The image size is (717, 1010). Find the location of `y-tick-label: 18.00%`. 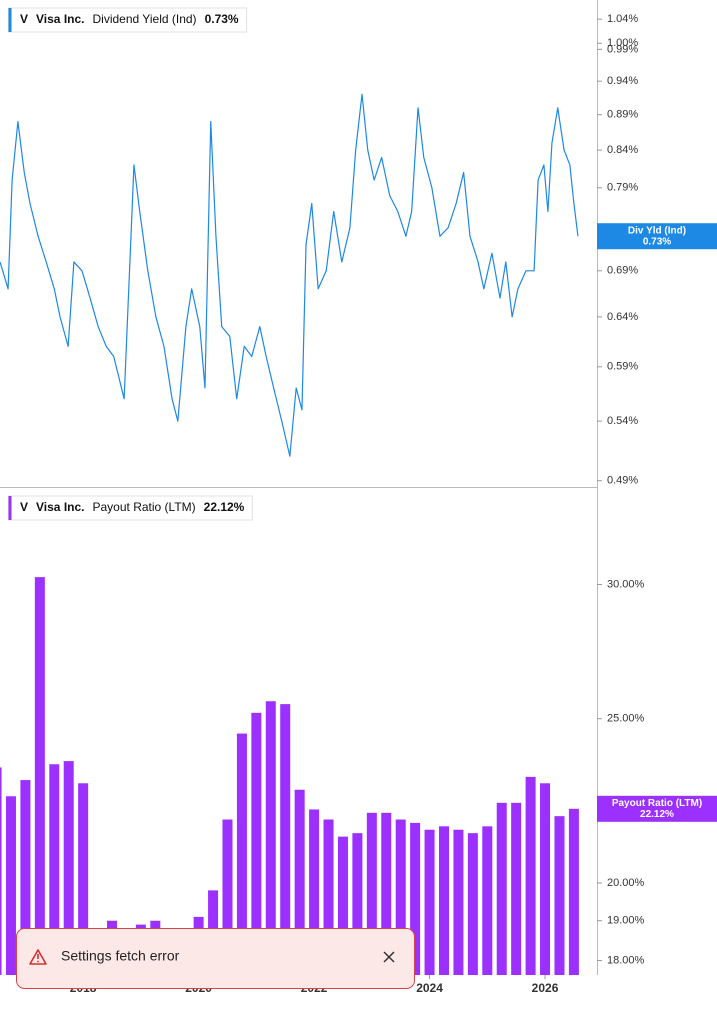

y-tick-label: 18.00% is located at coordinates (626, 960).